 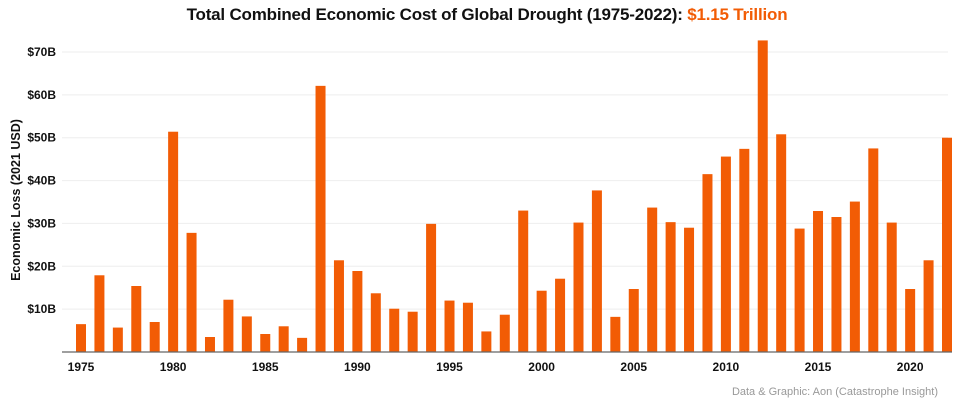 I want to click on bar-2022, so click(x=947, y=244).